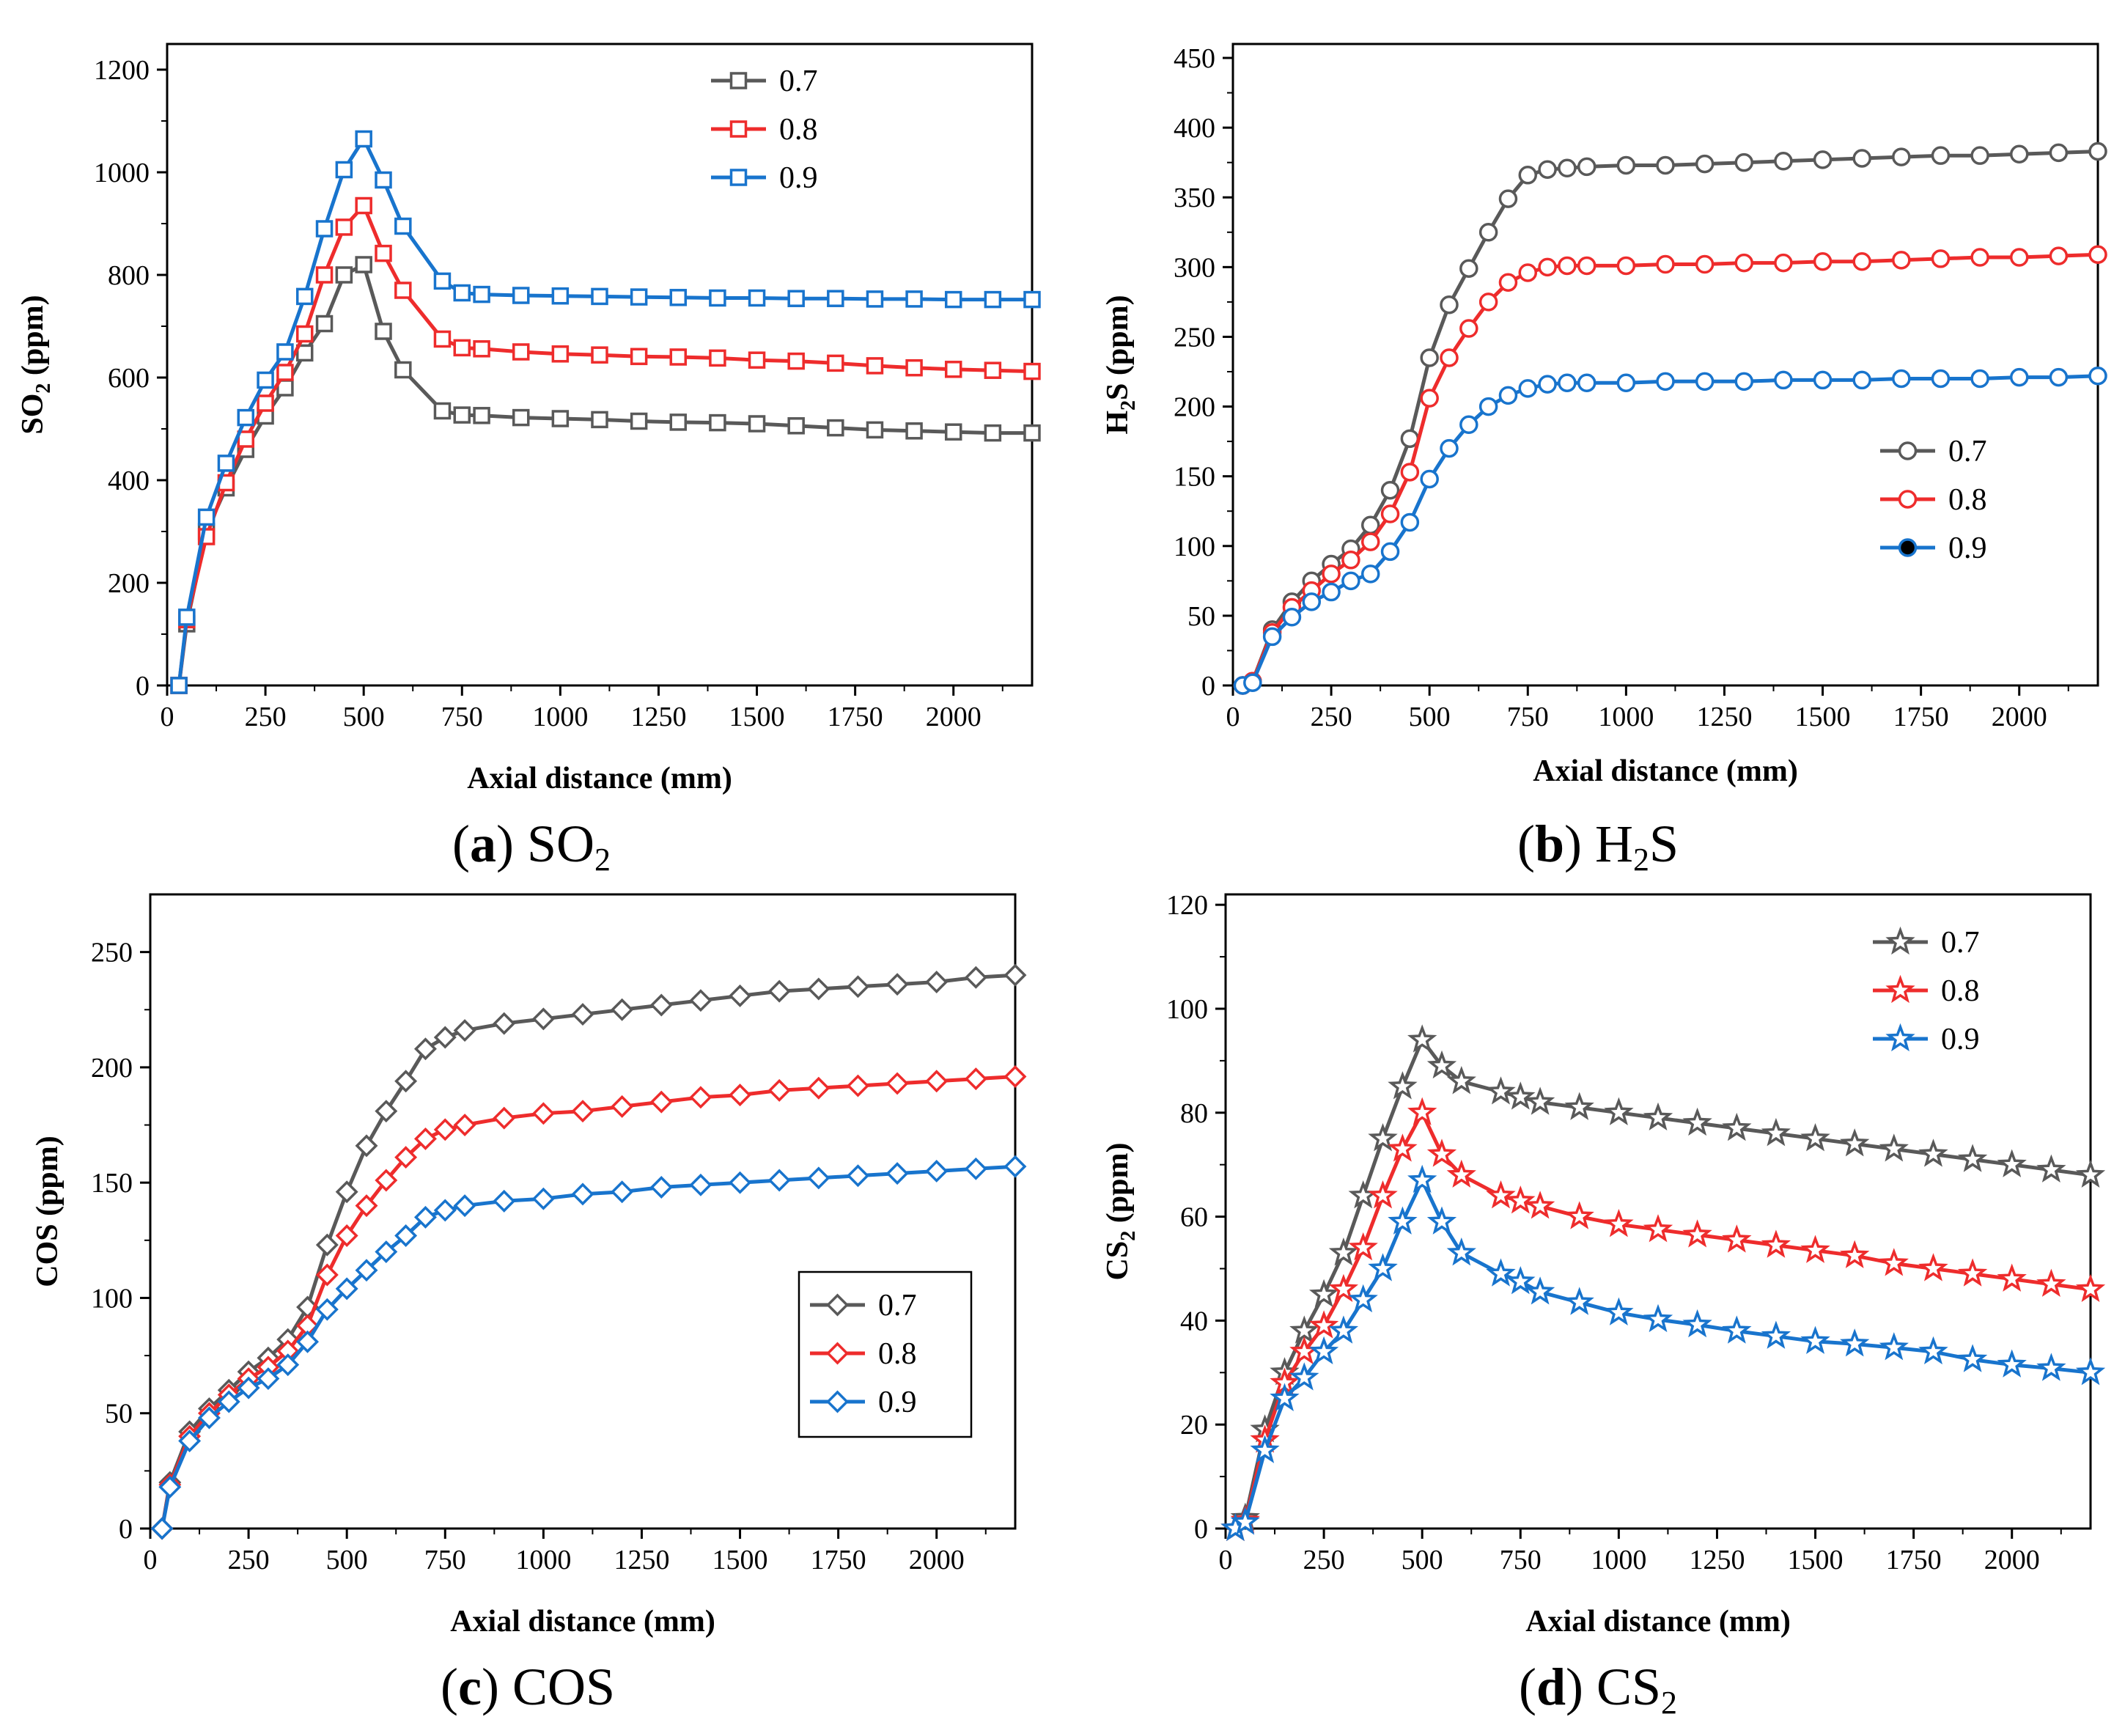 The image size is (2114, 1736). Describe the element at coordinates (364, 717) in the screenshot. I see `x-tick-label: 500` at that location.